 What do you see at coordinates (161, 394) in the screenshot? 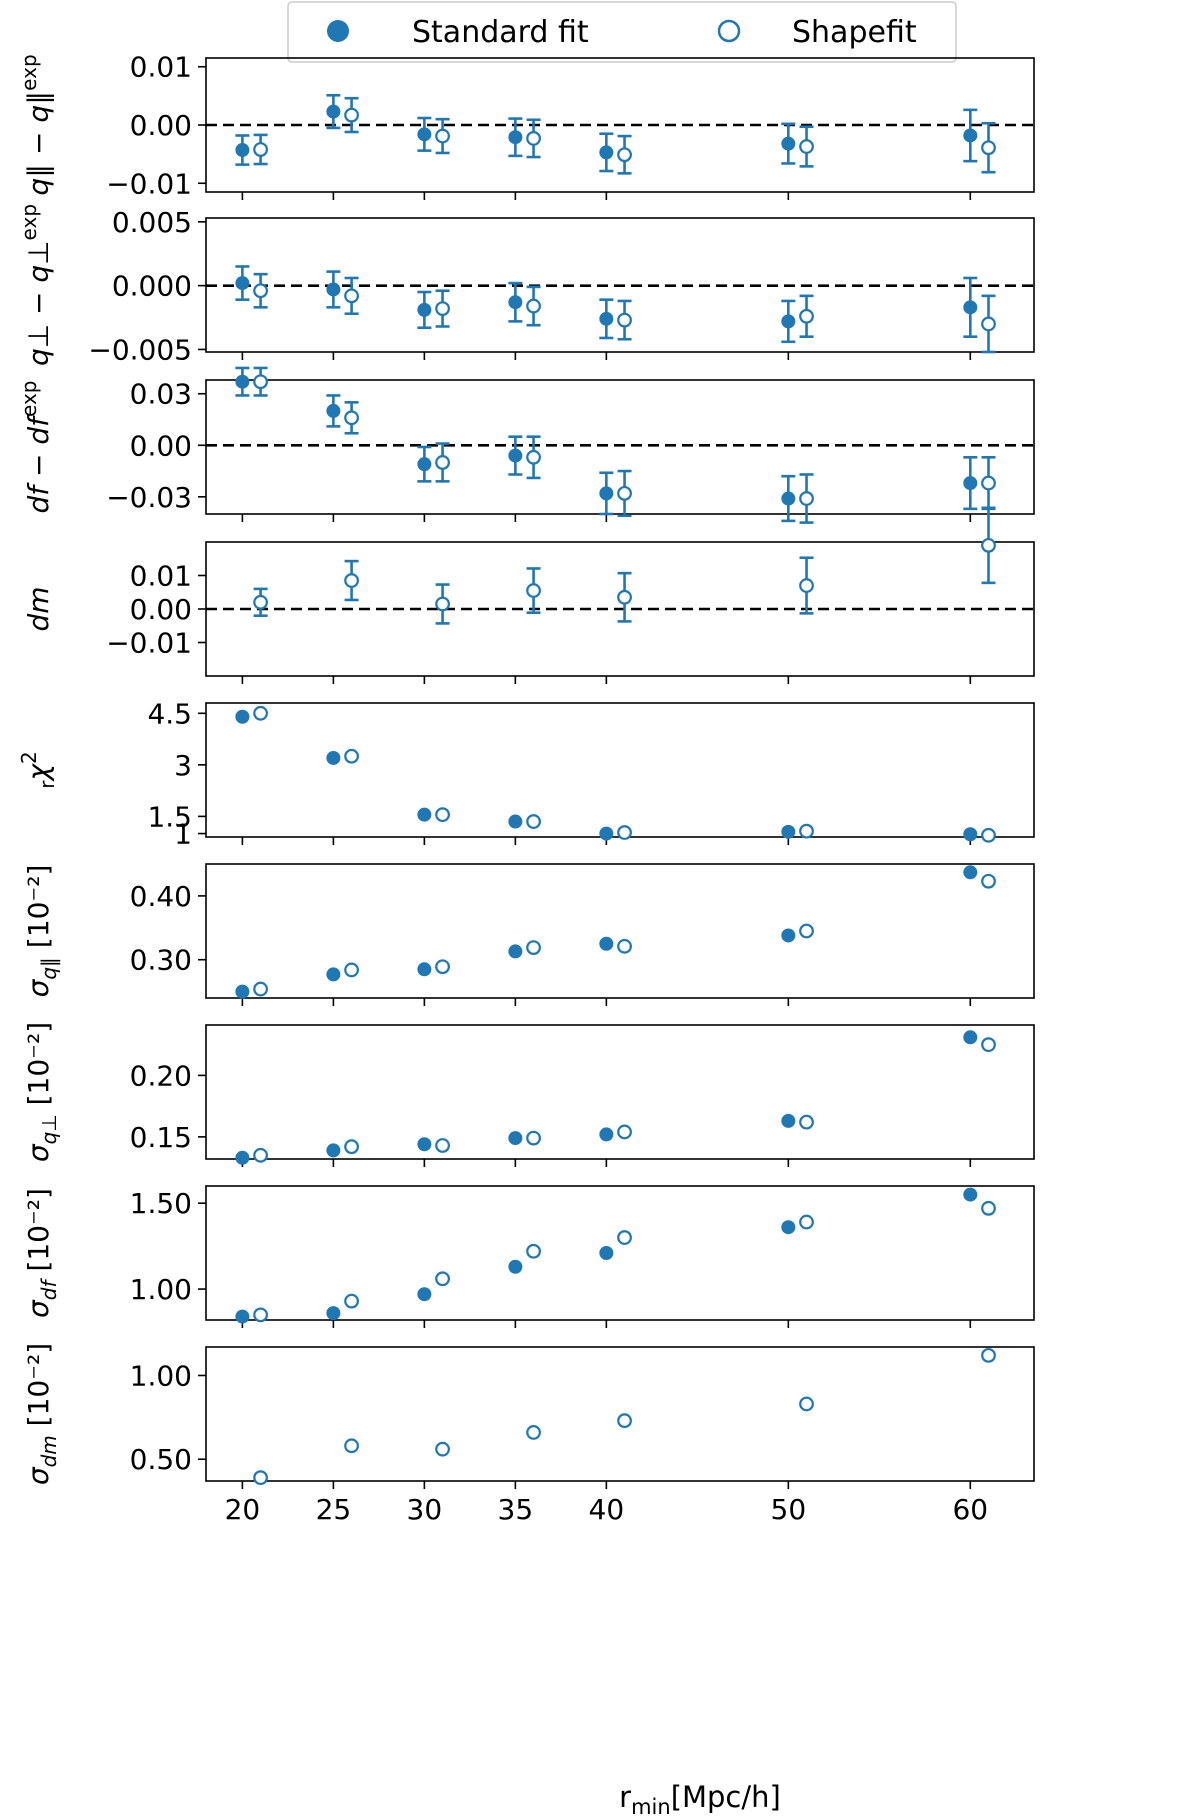
I see `y-tick-label-df-0: 0.03` at bounding box center [161, 394].